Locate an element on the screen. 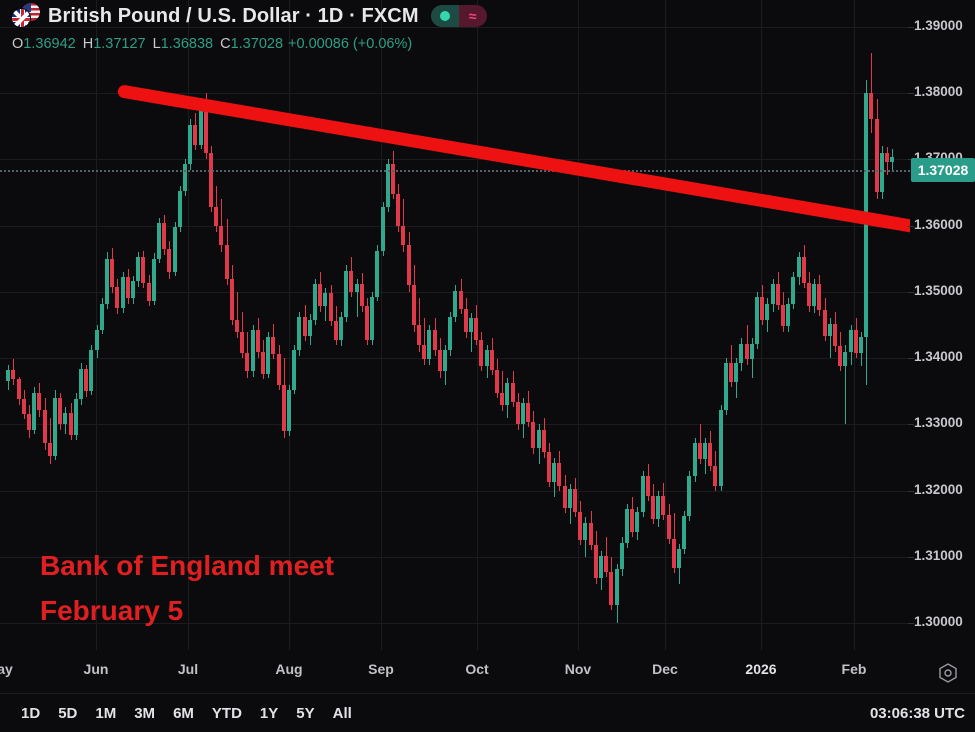 This screenshot has width=975, height=732. uk-flag-icon is located at coordinates (21, 18).